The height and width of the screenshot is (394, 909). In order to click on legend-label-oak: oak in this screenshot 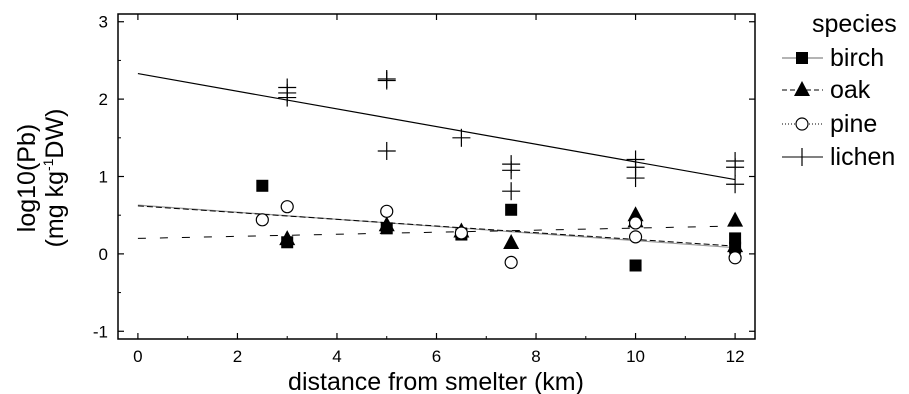, I will do `click(850, 90)`.